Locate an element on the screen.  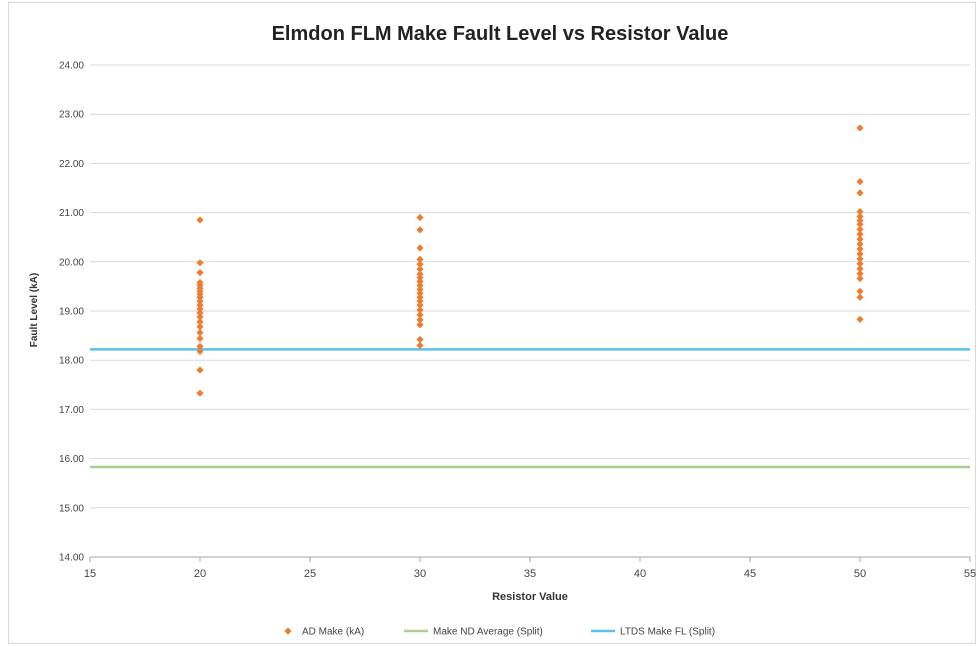
x-tick-label: 15 is located at coordinates (90, 574).